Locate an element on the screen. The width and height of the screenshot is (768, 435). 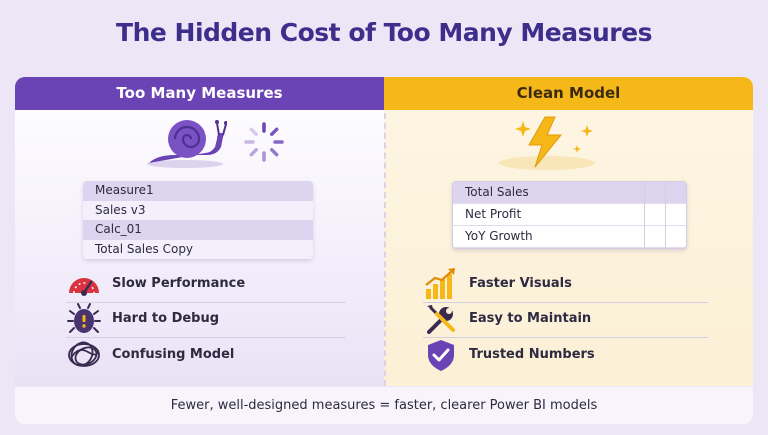
list-item: Sales v3 is located at coordinates (198, 210).